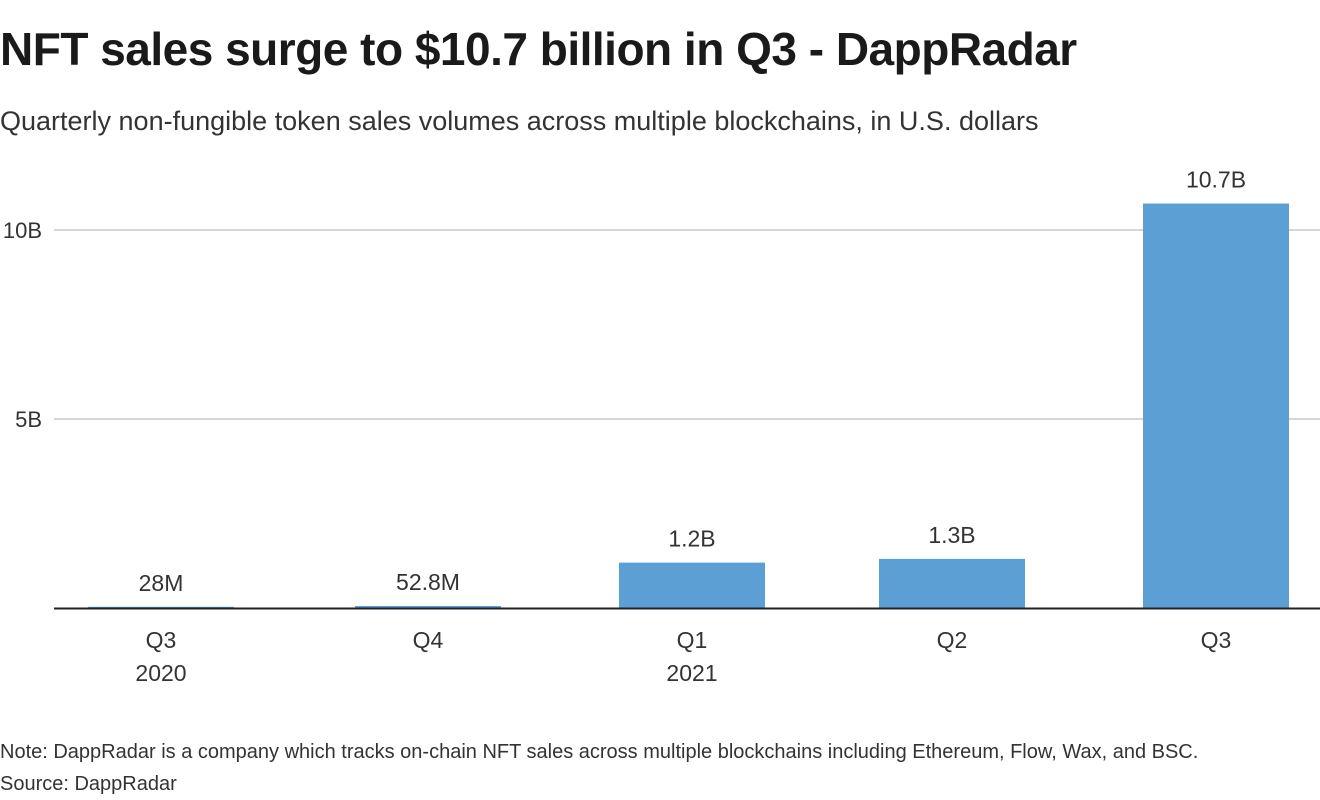 The width and height of the screenshot is (1320, 800). I want to click on value-label: 28M, so click(161, 583).